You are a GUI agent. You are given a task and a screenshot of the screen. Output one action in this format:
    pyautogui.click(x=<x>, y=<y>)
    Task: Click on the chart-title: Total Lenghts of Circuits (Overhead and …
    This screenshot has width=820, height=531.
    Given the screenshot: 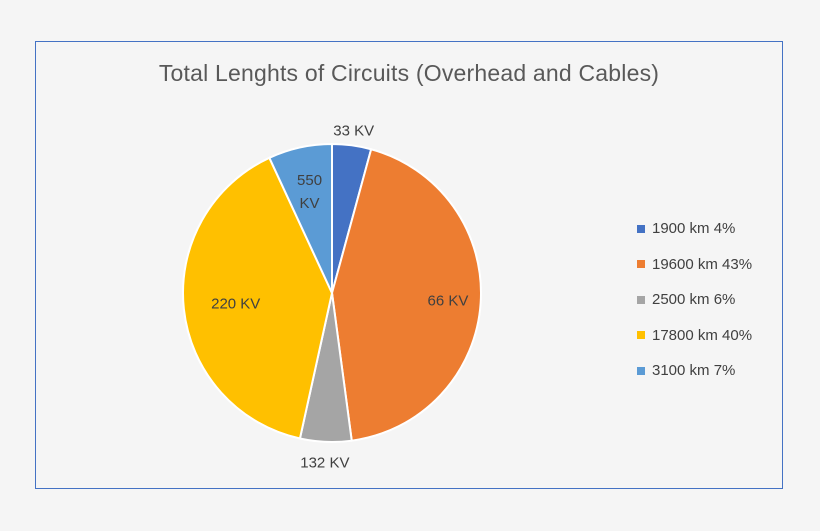 What is the action you would take?
    pyautogui.click(x=409, y=73)
    